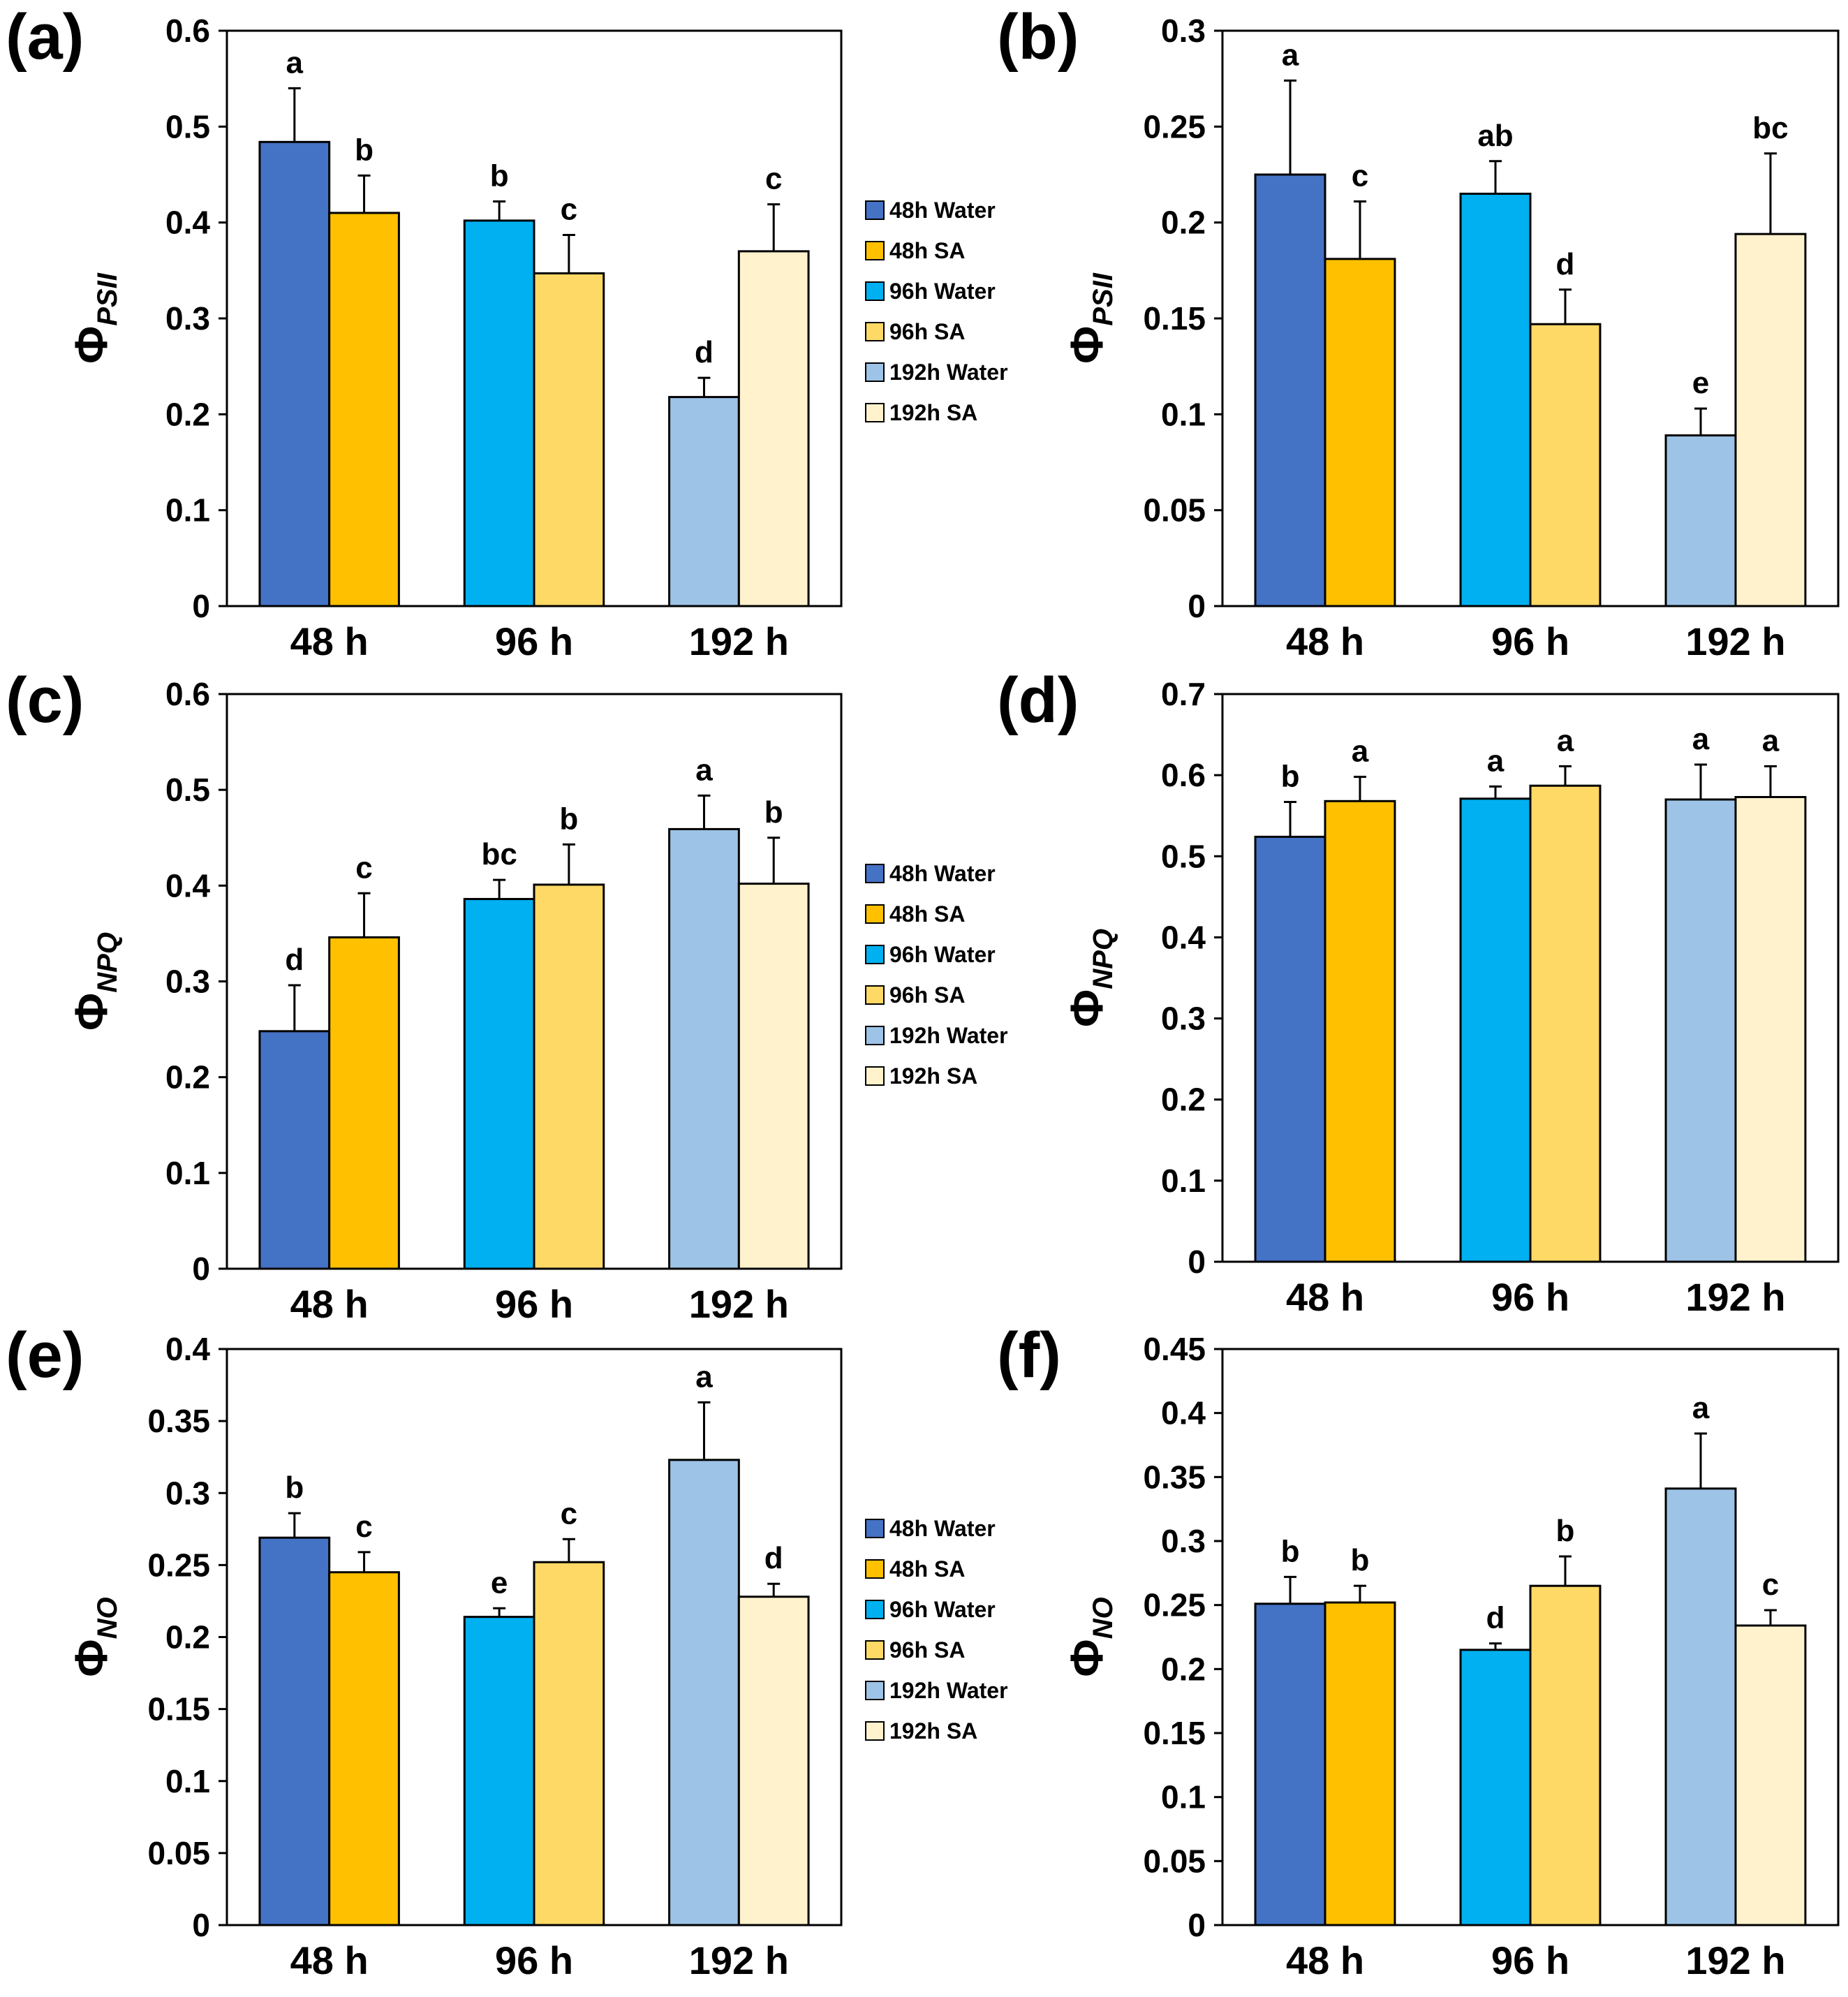  Describe the element at coordinates (927, 914) in the screenshot. I see `legend-label: 48h SA` at that location.